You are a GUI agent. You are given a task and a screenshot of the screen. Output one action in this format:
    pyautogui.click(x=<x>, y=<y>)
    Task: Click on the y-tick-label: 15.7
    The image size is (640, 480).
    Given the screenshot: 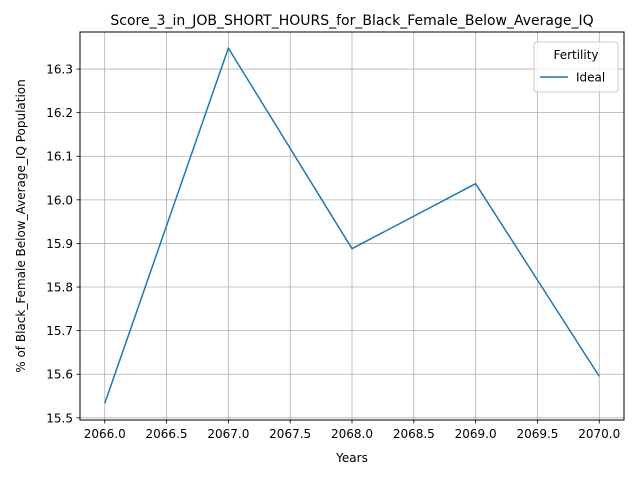 What is the action you would take?
    pyautogui.click(x=59, y=331)
    